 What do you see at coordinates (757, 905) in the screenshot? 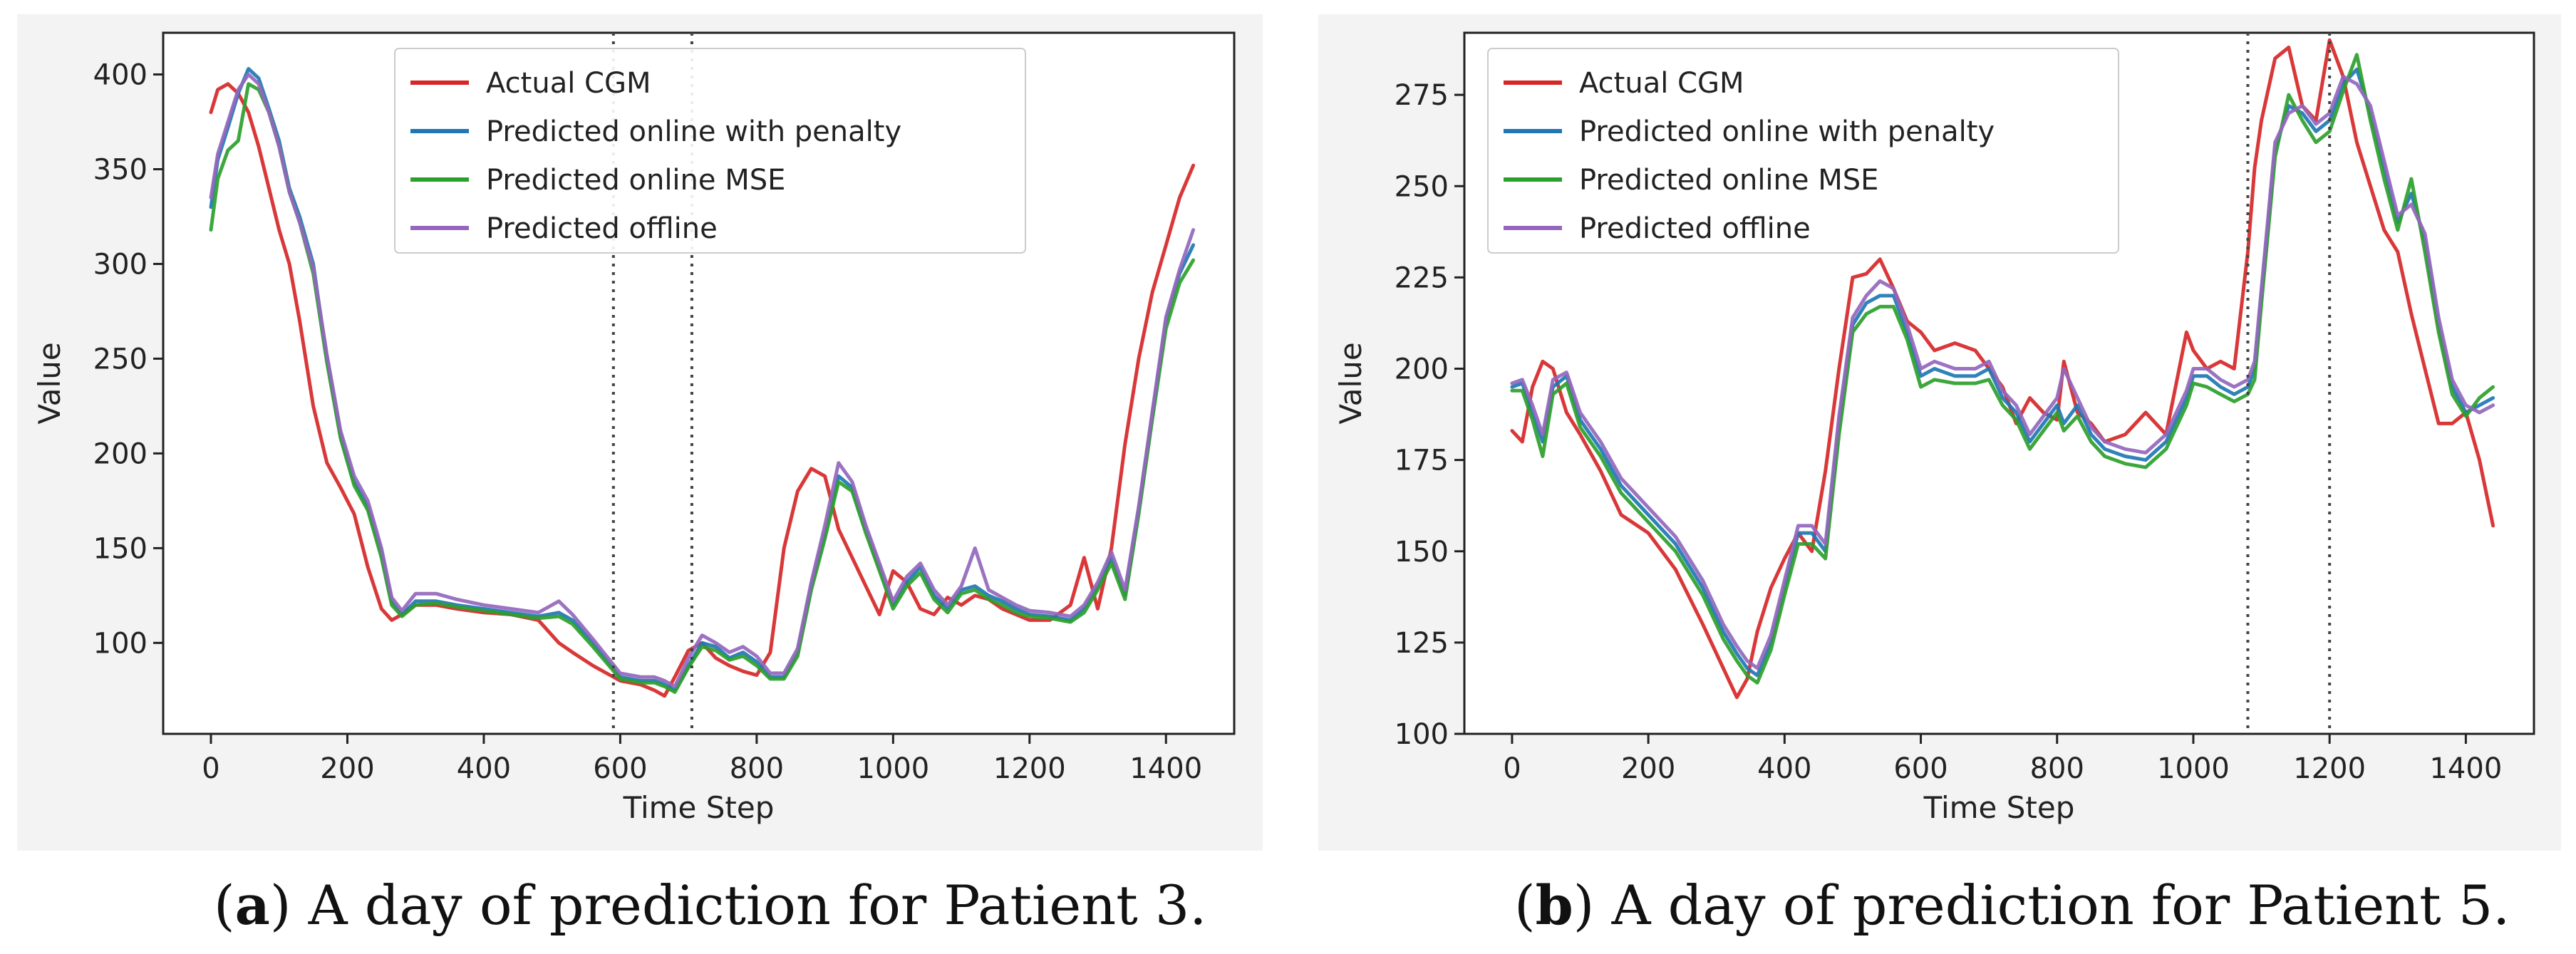
I see `caption-a-text: A day of prediction for Patient 3.` at bounding box center [757, 905].